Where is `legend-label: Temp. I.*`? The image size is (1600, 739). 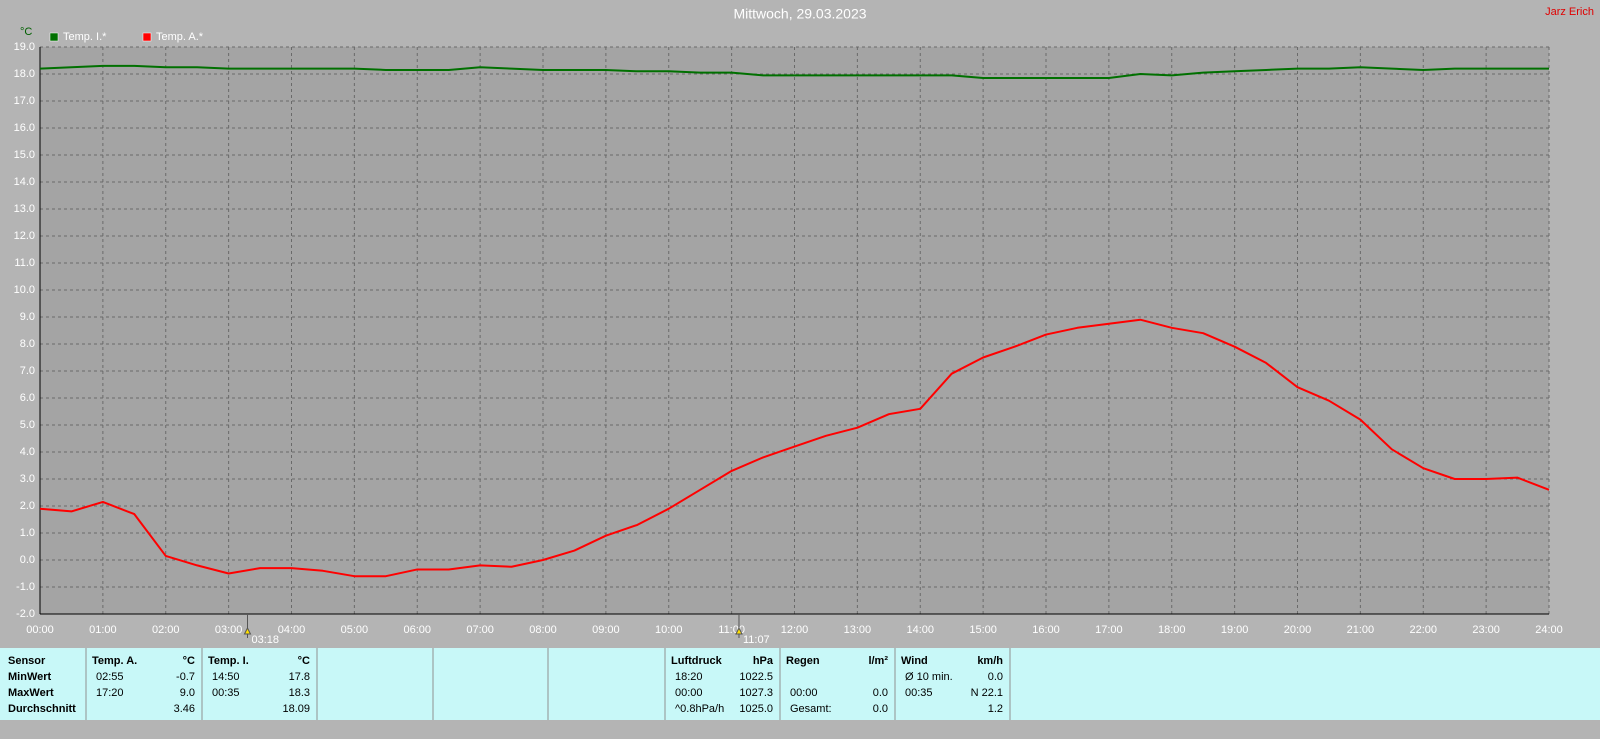 legend-label: Temp. I.* is located at coordinates (85, 37).